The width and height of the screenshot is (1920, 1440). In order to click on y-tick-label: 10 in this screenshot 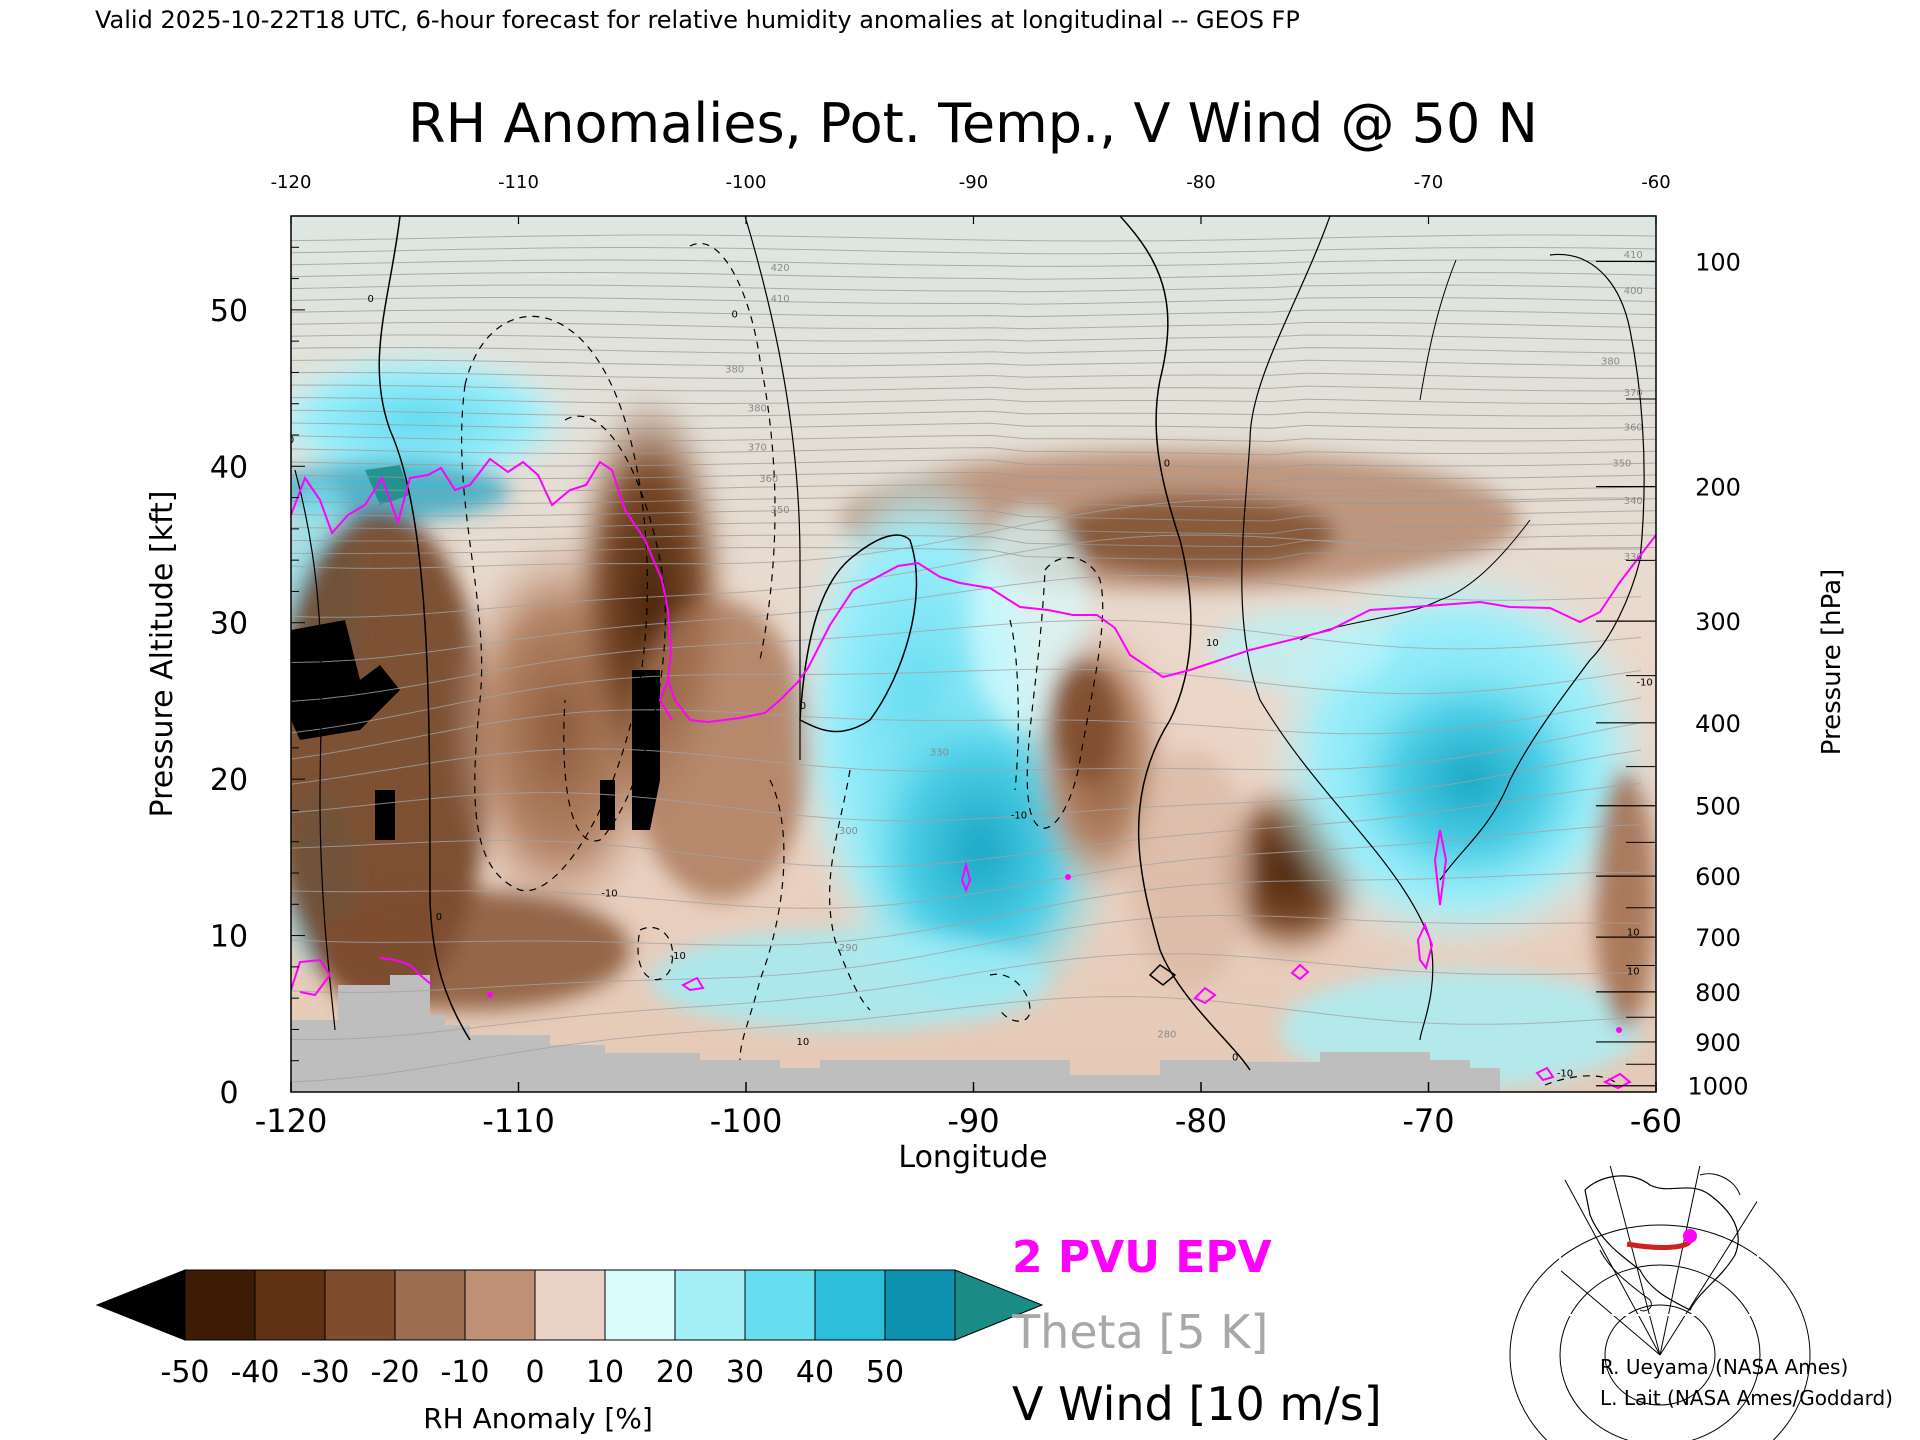, I will do `click(229, 937)`.